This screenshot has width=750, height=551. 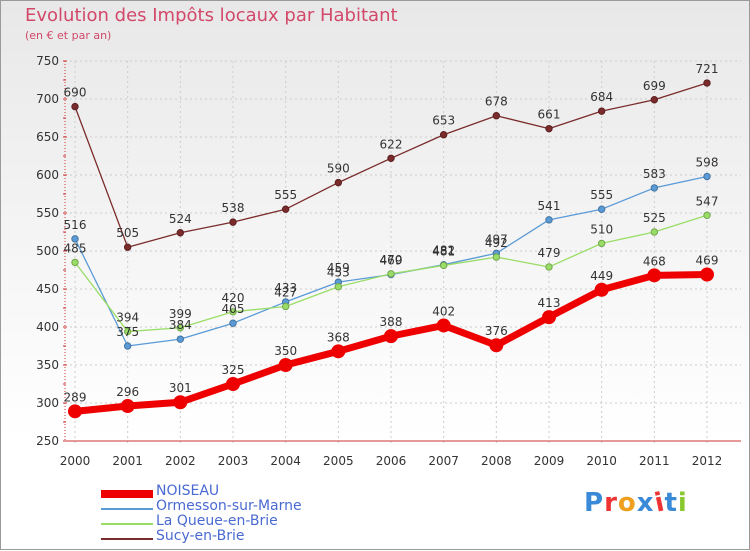 What do you see at coordinates (654, 461) in the screenshot?
I see `x-tick-label: 2011` at bounding box center [654, 461].